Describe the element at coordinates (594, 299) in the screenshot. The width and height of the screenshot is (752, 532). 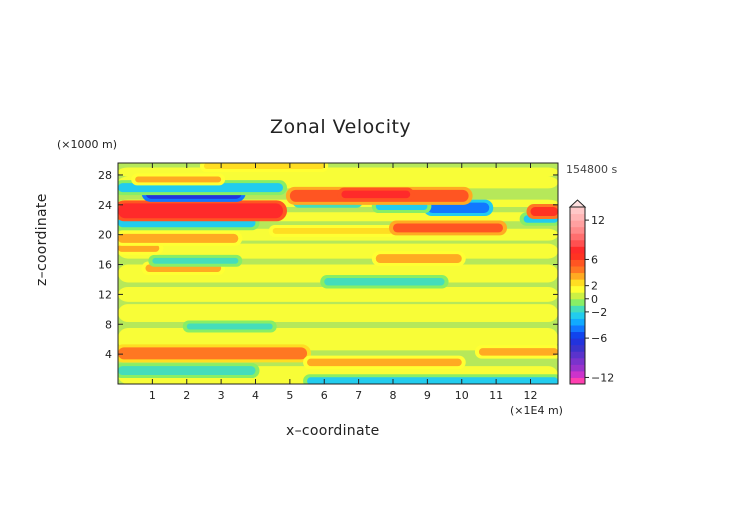
I see `colorbar-tick-label: 0` at that location.